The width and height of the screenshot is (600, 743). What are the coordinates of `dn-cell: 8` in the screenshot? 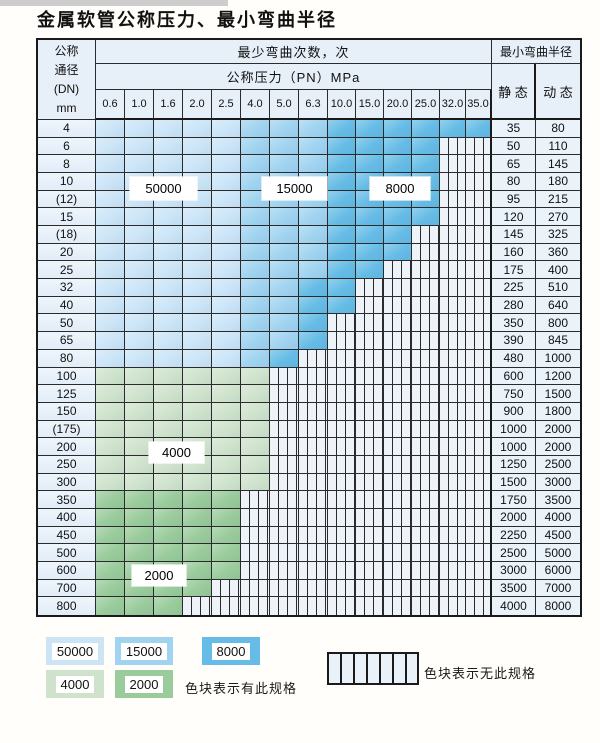 It's located at (67, 164).